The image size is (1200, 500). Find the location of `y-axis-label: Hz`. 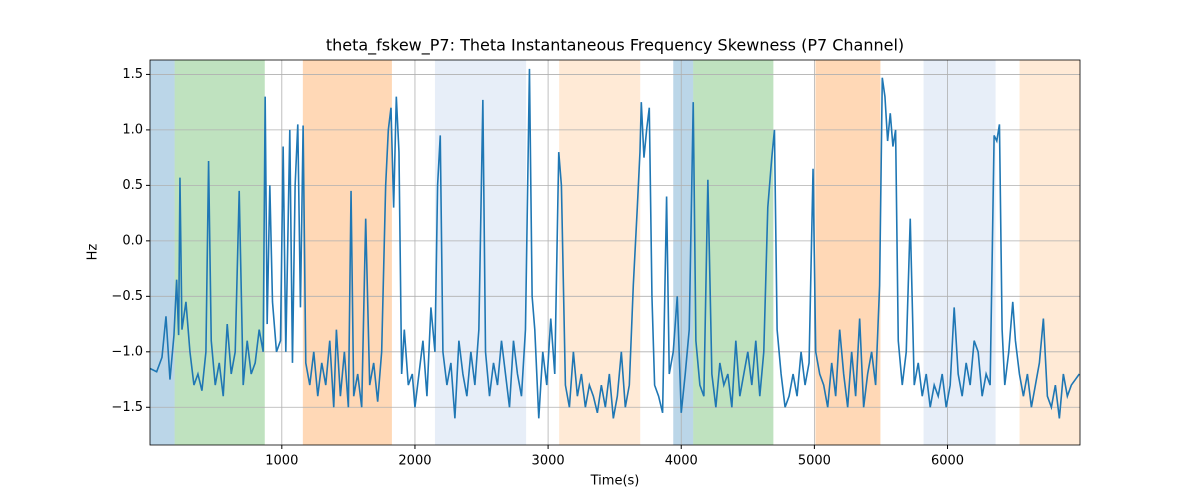

y-axis-label: Hz is located at coordinates (93, 252).